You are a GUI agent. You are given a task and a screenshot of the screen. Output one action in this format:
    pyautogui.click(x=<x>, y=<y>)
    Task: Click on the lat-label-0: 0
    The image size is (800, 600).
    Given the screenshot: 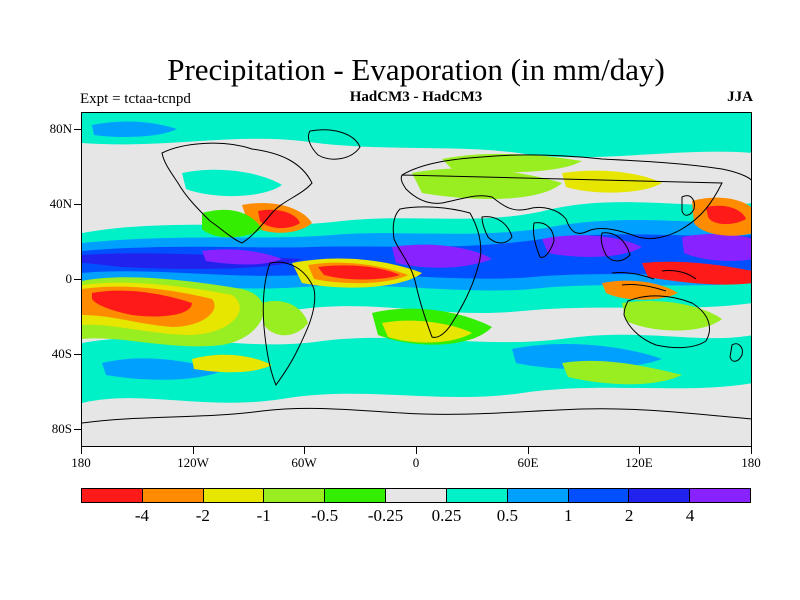 What is the action you would take?
    pyautogui.click(x=69, y=278)
    